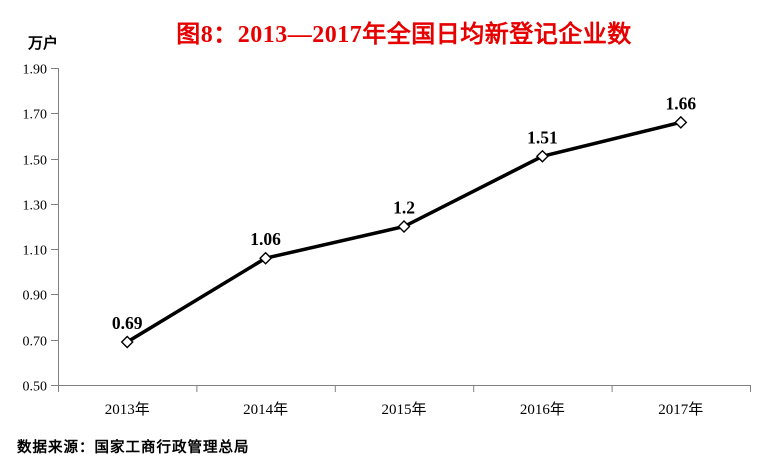  What do you see at coordinates (35, 161) in the screenshot?
I see `y-axis-tick-label: 1.50` at bounding box center [35, 161].